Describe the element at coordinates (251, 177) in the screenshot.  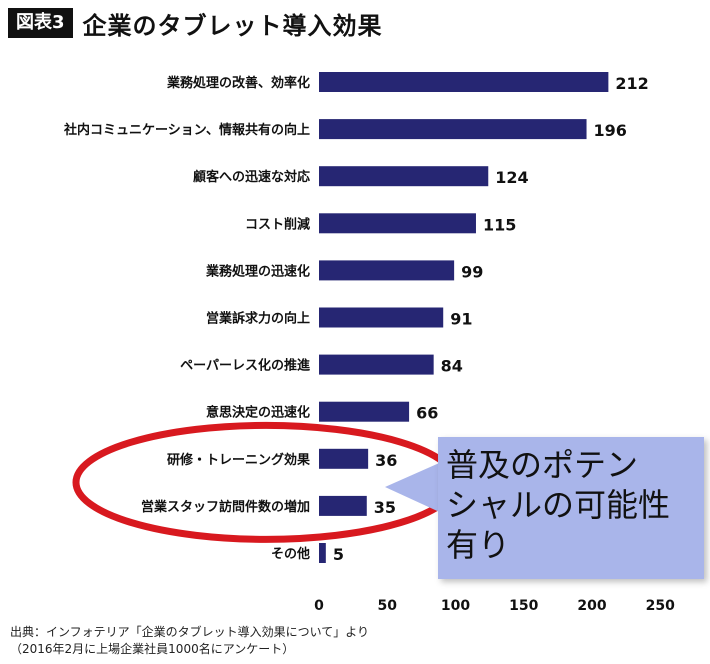
I see `category-label: 顧客への迅速な対応` at that location.